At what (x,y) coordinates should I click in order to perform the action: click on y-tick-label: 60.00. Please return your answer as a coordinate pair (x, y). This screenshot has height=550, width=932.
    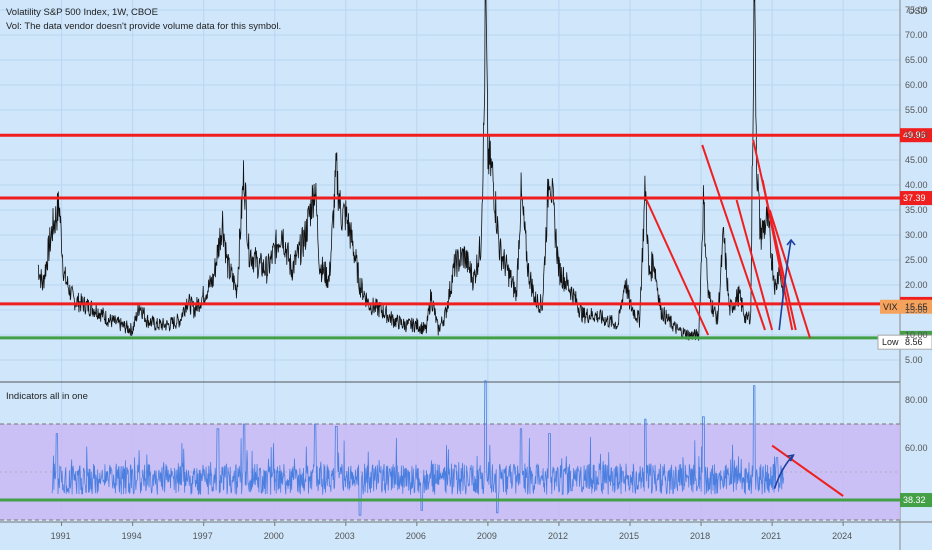
    Looking at the image, I should click on (916, 85).